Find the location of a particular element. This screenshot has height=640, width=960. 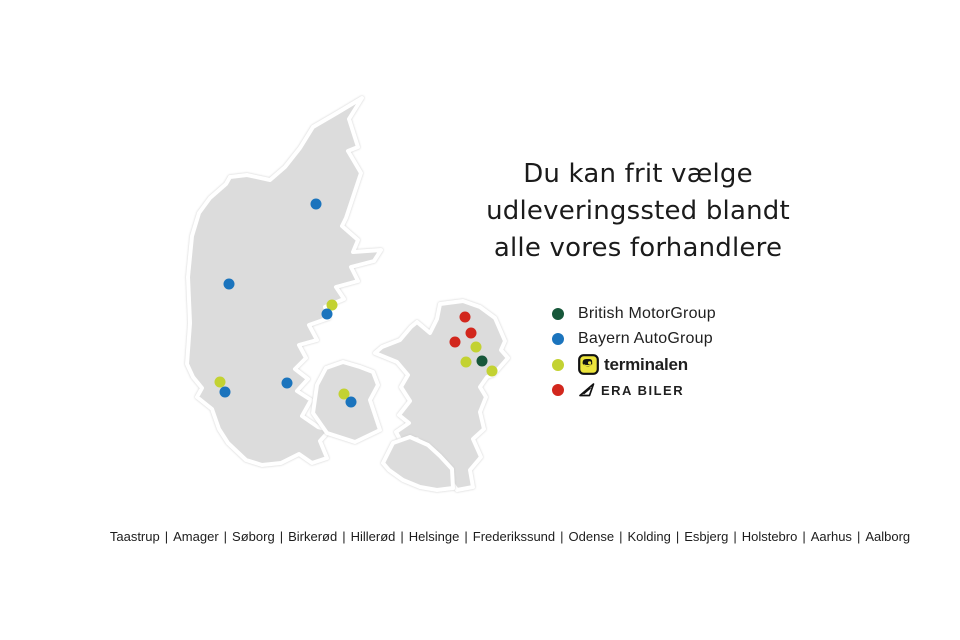

legend-row-bayern-autogroup: Bayern AutoGroup is located at coordinates (634, 340).